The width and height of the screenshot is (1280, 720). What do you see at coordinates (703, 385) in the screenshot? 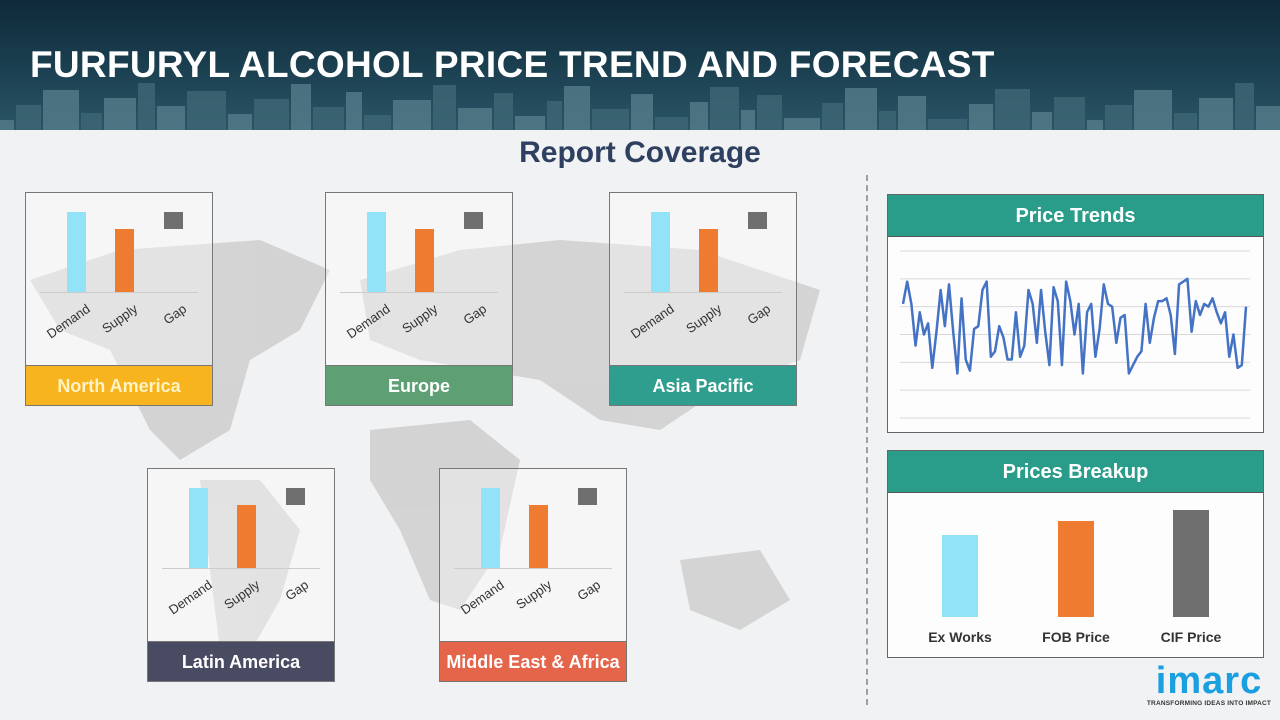
I see `region-label: Asia Pacific` at bounding box center [703, 385].